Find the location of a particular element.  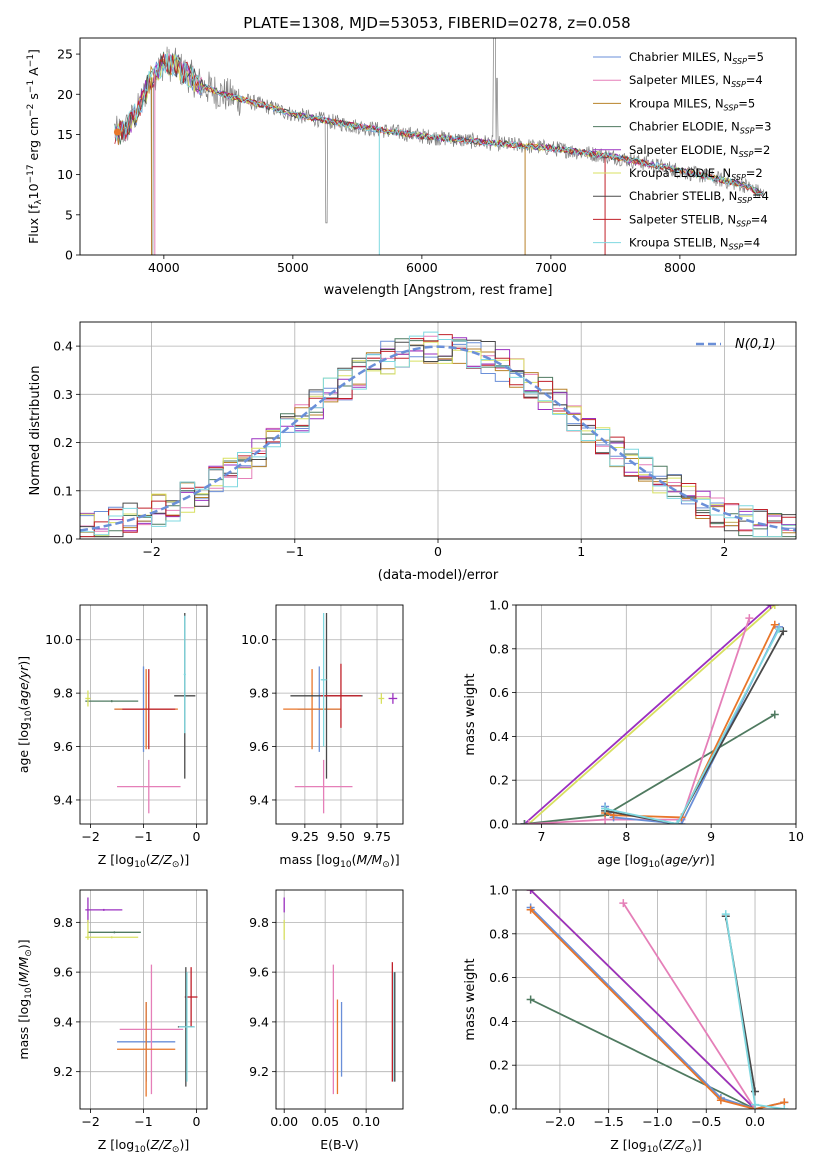

normal-curve is located at coordinates (438, 438).